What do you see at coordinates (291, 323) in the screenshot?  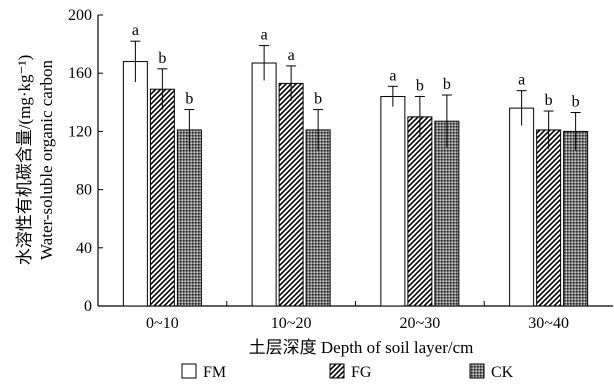 I see `x-tick-label: 10~20` at bounding box center [291, 323].